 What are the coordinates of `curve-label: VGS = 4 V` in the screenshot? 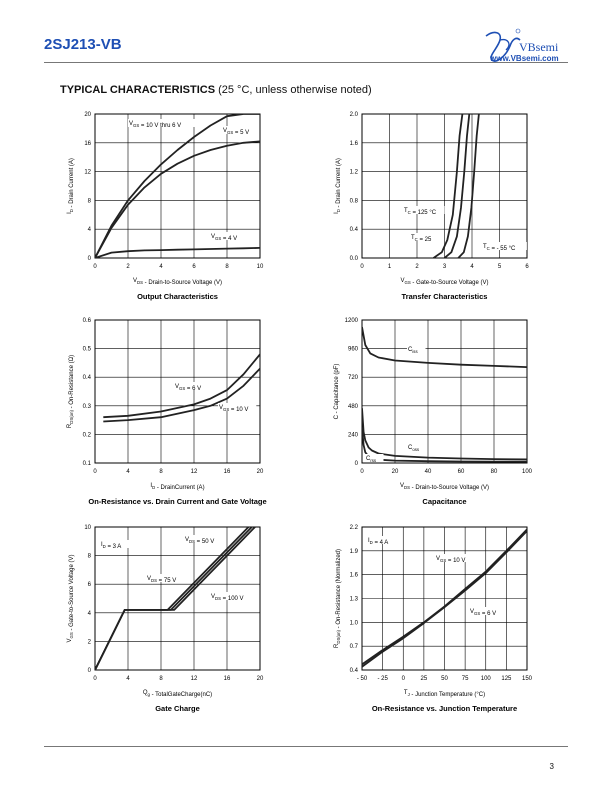 It's located at (224, 238).